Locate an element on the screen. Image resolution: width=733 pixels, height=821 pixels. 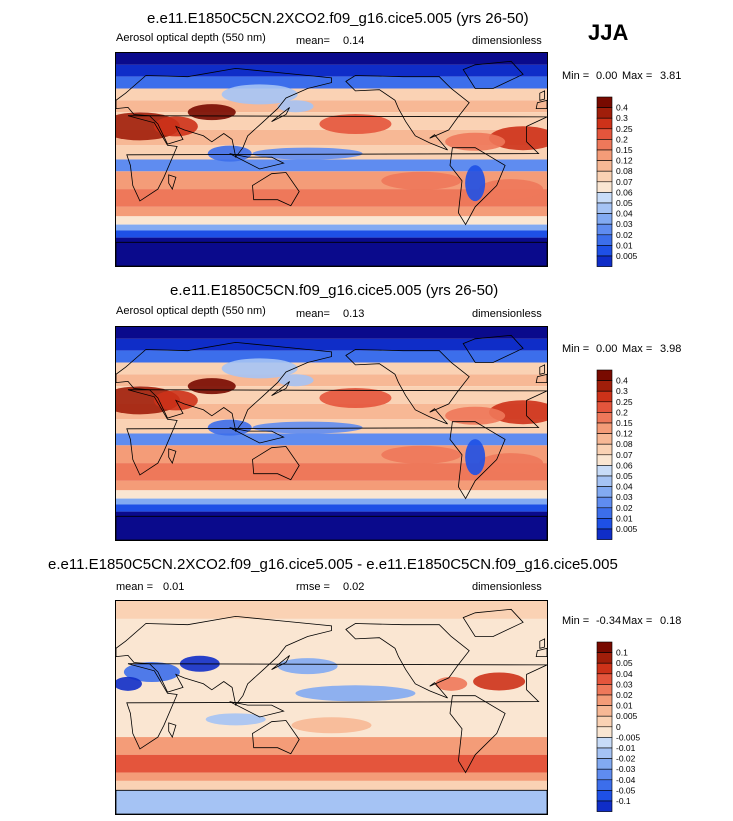
panel2-colorbar-tick-label: 0.05 is located at coordinates (624, 476).